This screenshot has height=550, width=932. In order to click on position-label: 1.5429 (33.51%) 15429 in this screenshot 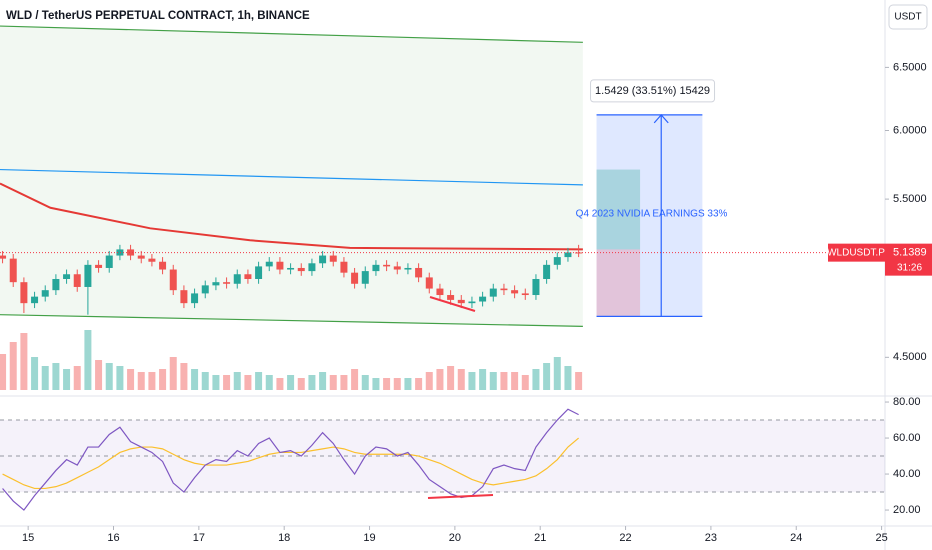, I will do `click(652, 91)`.